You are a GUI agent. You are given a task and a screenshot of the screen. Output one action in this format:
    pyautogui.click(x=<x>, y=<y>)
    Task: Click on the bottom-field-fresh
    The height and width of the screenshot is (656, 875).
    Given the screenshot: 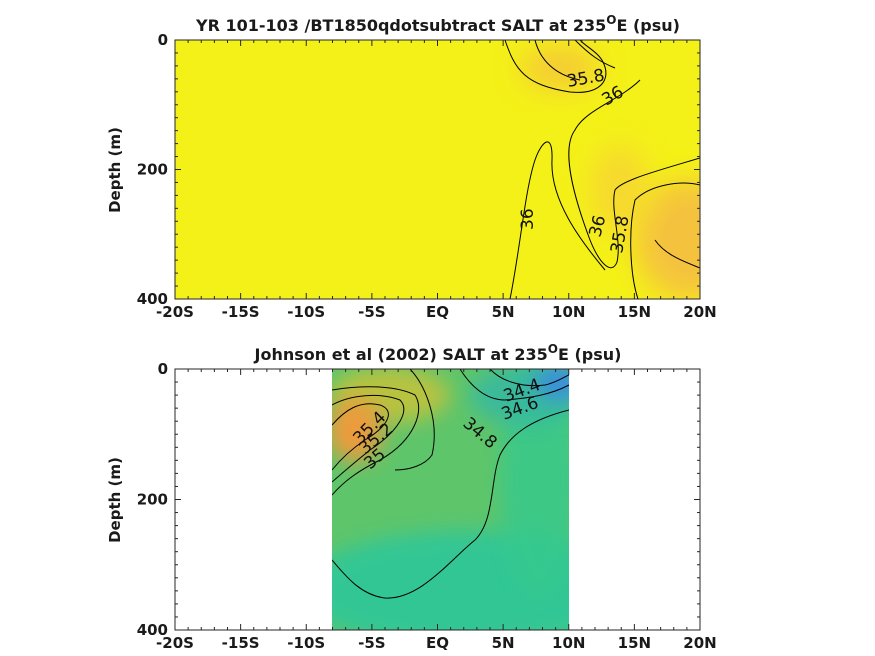 What is the action you would take?
    pyautogui.click(x=552, y=384)
    